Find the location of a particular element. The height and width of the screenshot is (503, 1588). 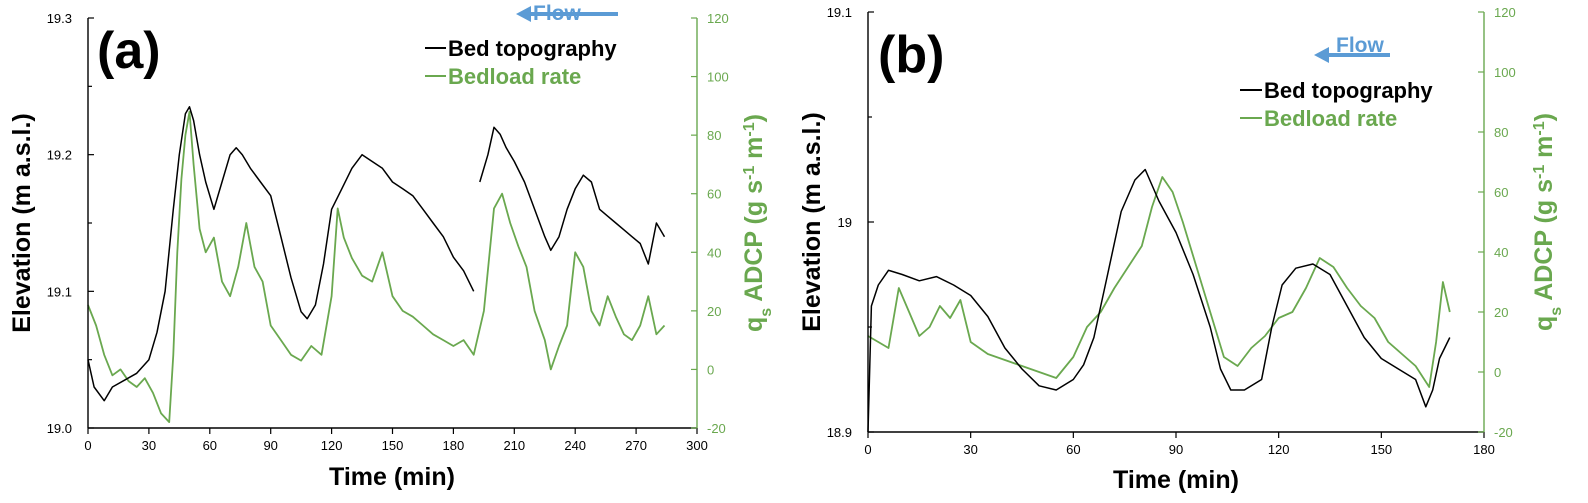

chart-b-right-axis-title: qs ADCP (g s-1 m-1) is located at coordinates (1547, 222).